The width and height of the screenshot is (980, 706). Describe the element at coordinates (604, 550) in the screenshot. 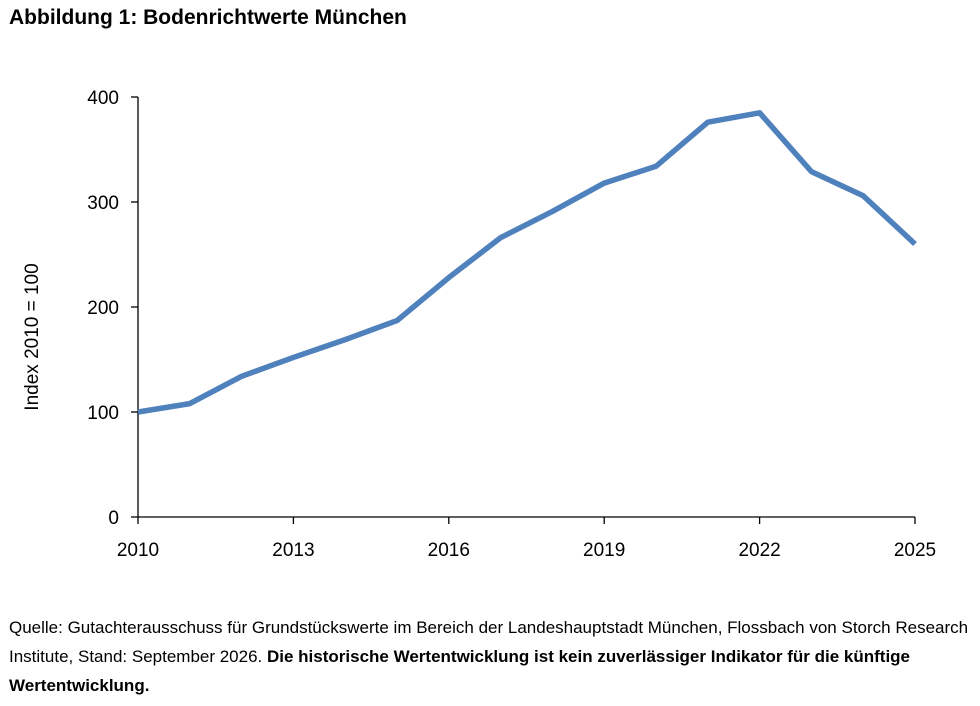

I see `x-tick-label: 2019` at that location.